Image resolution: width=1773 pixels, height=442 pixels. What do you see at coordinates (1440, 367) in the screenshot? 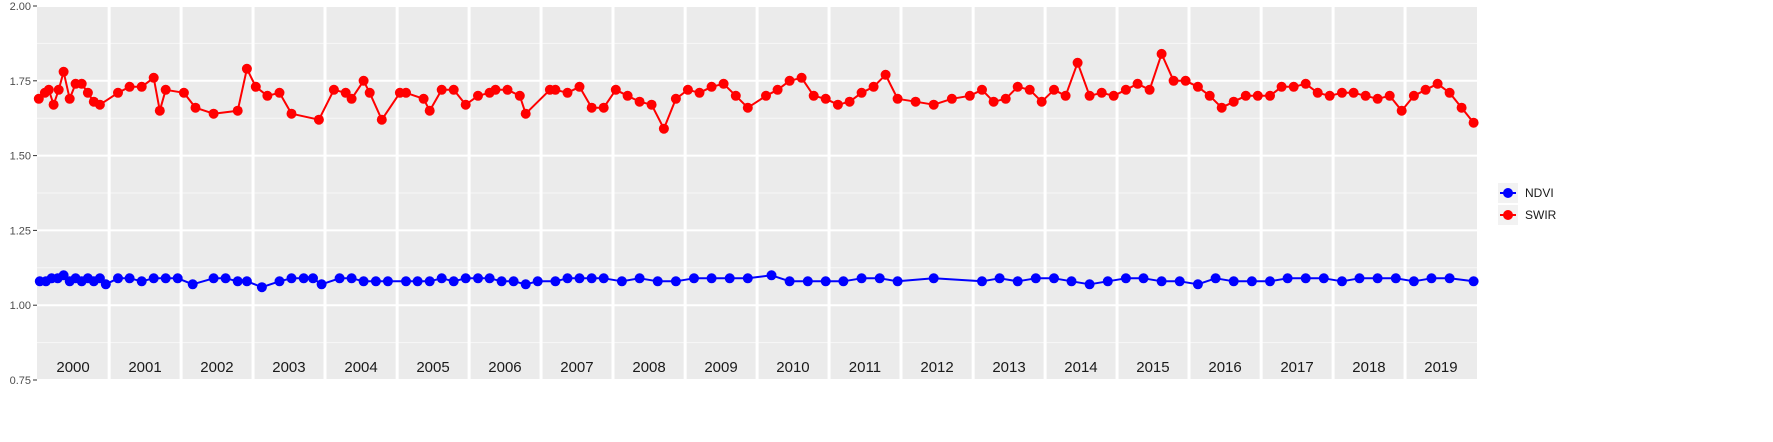
I see `year-label: 2019` at bounding box center [1440, 367].